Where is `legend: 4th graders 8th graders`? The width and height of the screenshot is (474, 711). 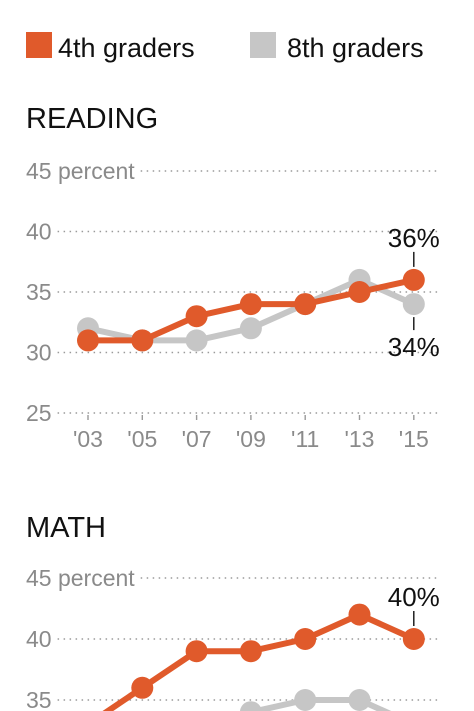 legend: 4th graders 8th graders is located at coordinates (225, 47).